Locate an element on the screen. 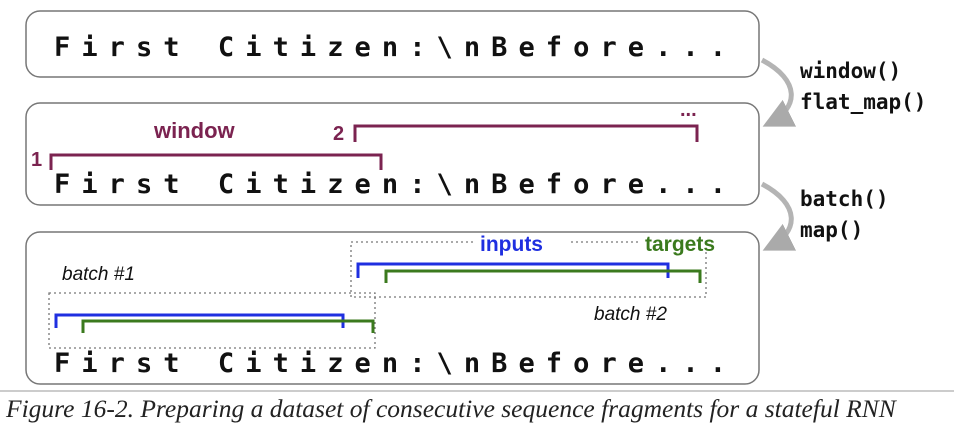 The image size is (954, 444). targets-label: targets is located at coordinates (680, 244).